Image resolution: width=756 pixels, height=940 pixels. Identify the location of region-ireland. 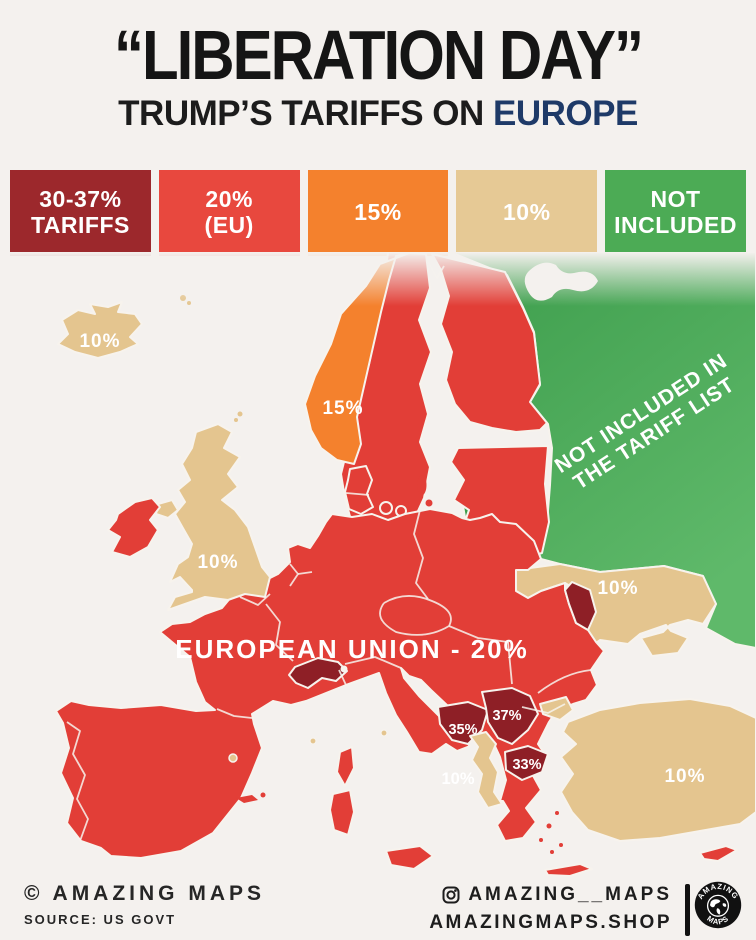
(134, 527).